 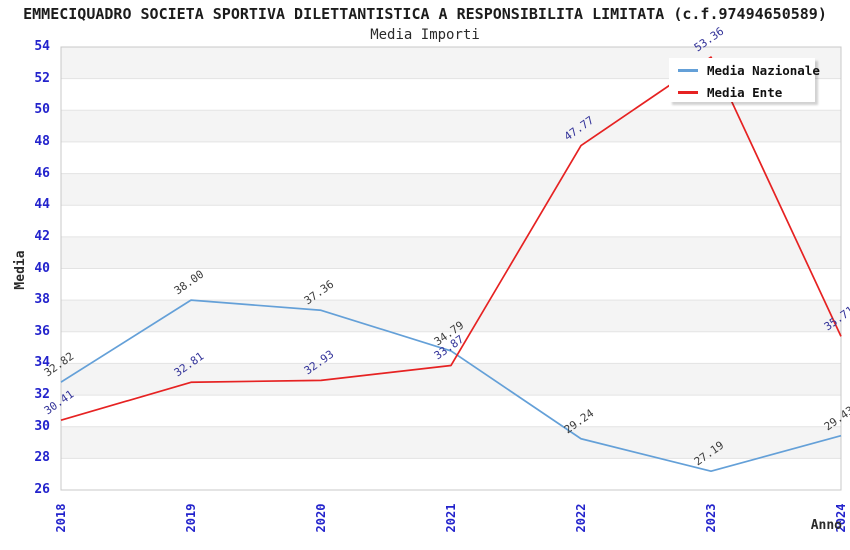 What do you see at coordinates (42, 426) in the screenshot?
I see `y-tick-30: 30` at bounding box center [42, 426].